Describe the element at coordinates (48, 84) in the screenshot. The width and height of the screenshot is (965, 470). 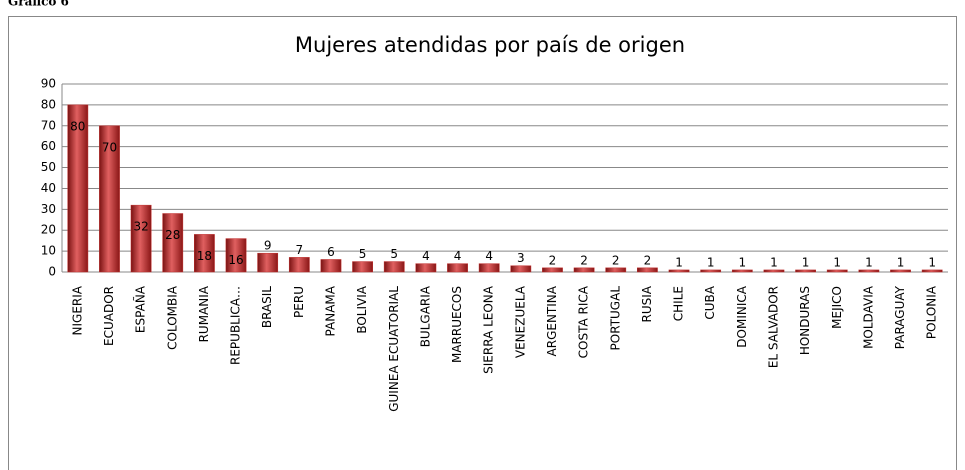
I see `y-tick-label: 90` at that location.